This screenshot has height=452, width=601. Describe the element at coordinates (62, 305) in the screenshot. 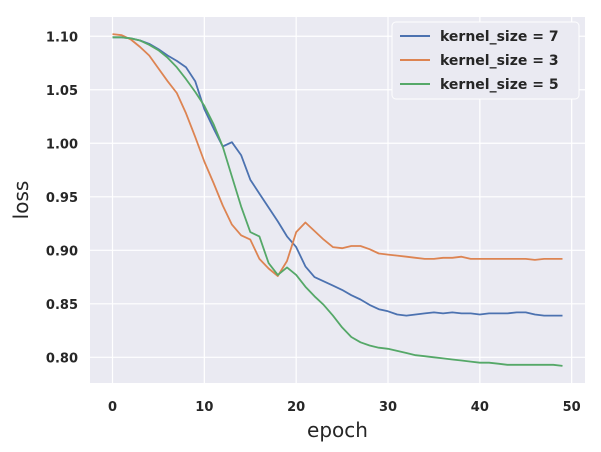

I see `y-tick-label: 0.85` at that location.